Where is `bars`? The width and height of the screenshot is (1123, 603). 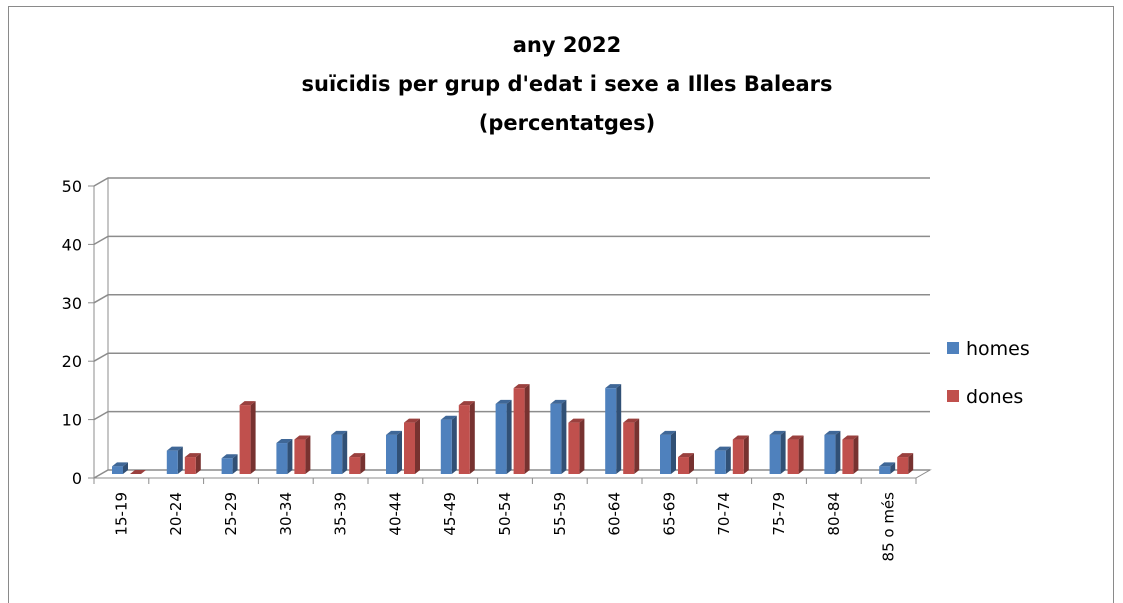 bars is located at coordinates (513, 429).